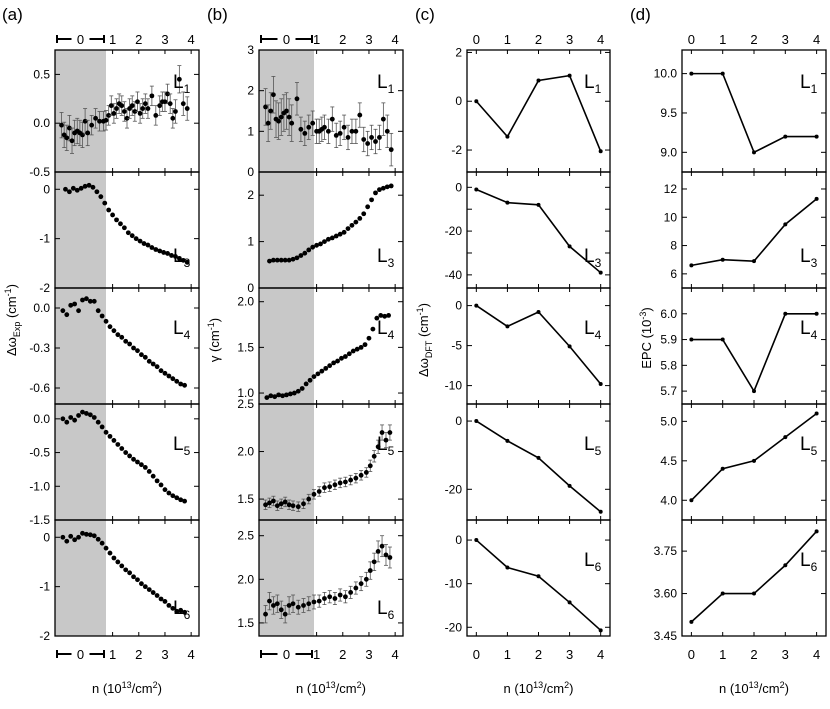 Image resolution: width=830 pixels, height=709 pixels. What do you see at coordinates (646, 309) in the screenshot?
I see `y-label-close: )` at bounding box center [646, 309].